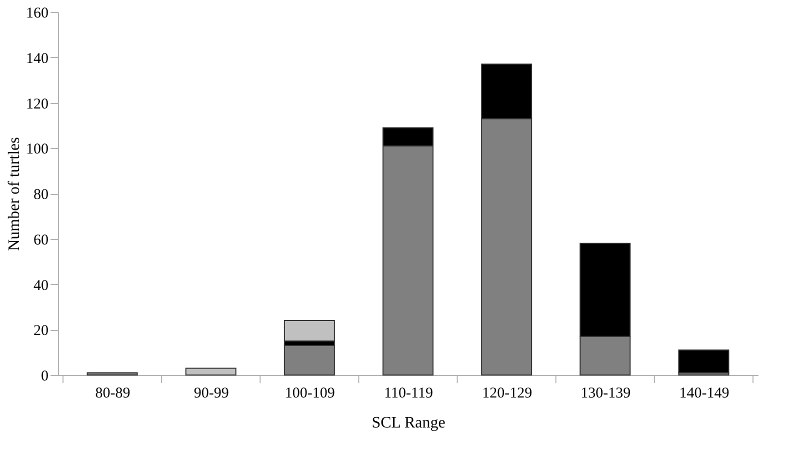 The height and width of the screenshot is (465, 803). I want to click on x-tick-label: 80-89, so click(112, 394).